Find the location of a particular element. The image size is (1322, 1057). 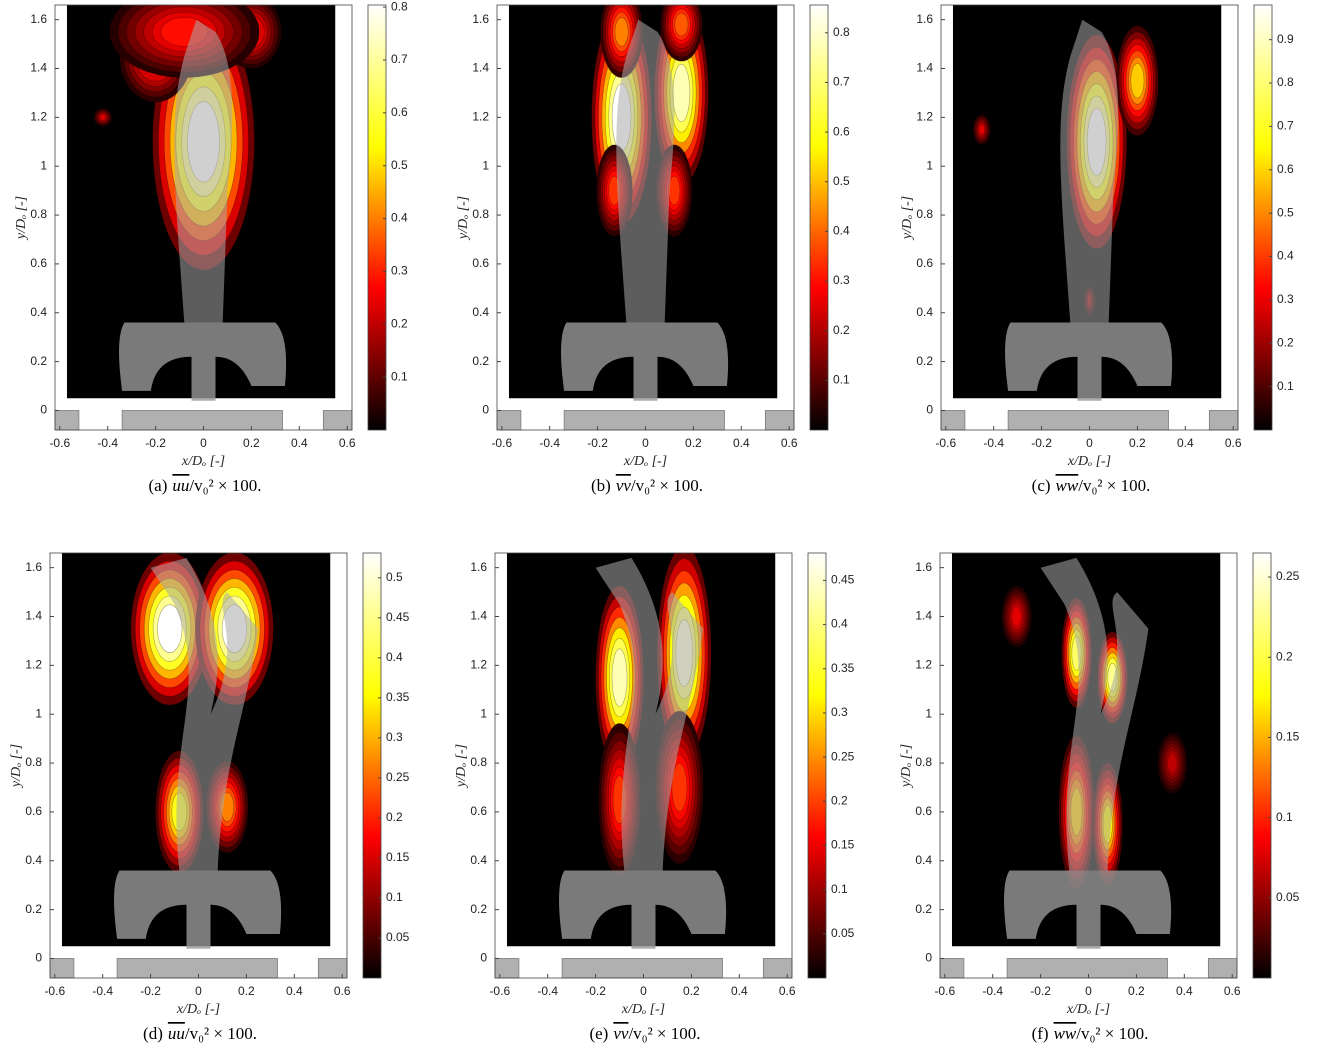

colorbar-tick-label: 0.15 is located at coordinates (398, 857).